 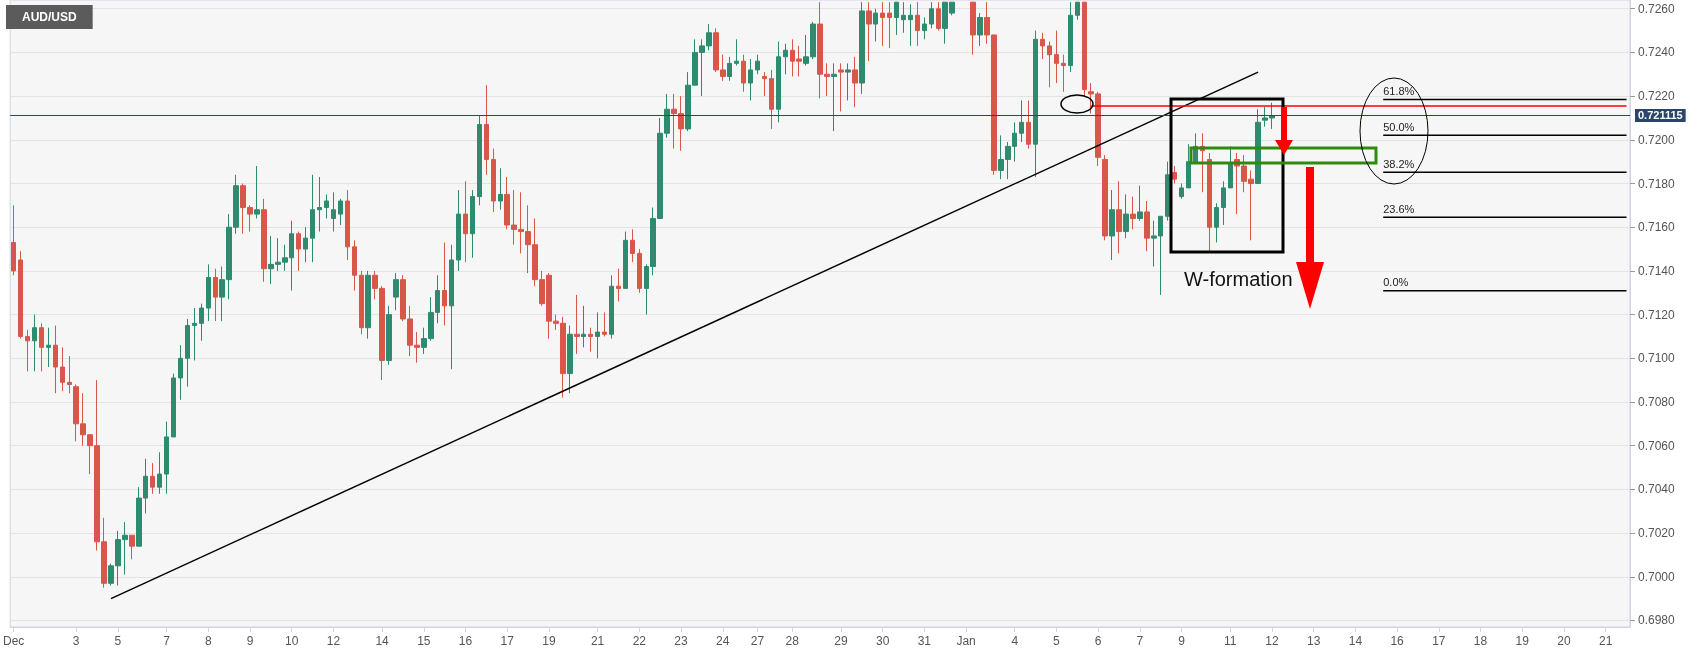 I want to click on x-tick-label: Jan, so click(x=966, y=641).